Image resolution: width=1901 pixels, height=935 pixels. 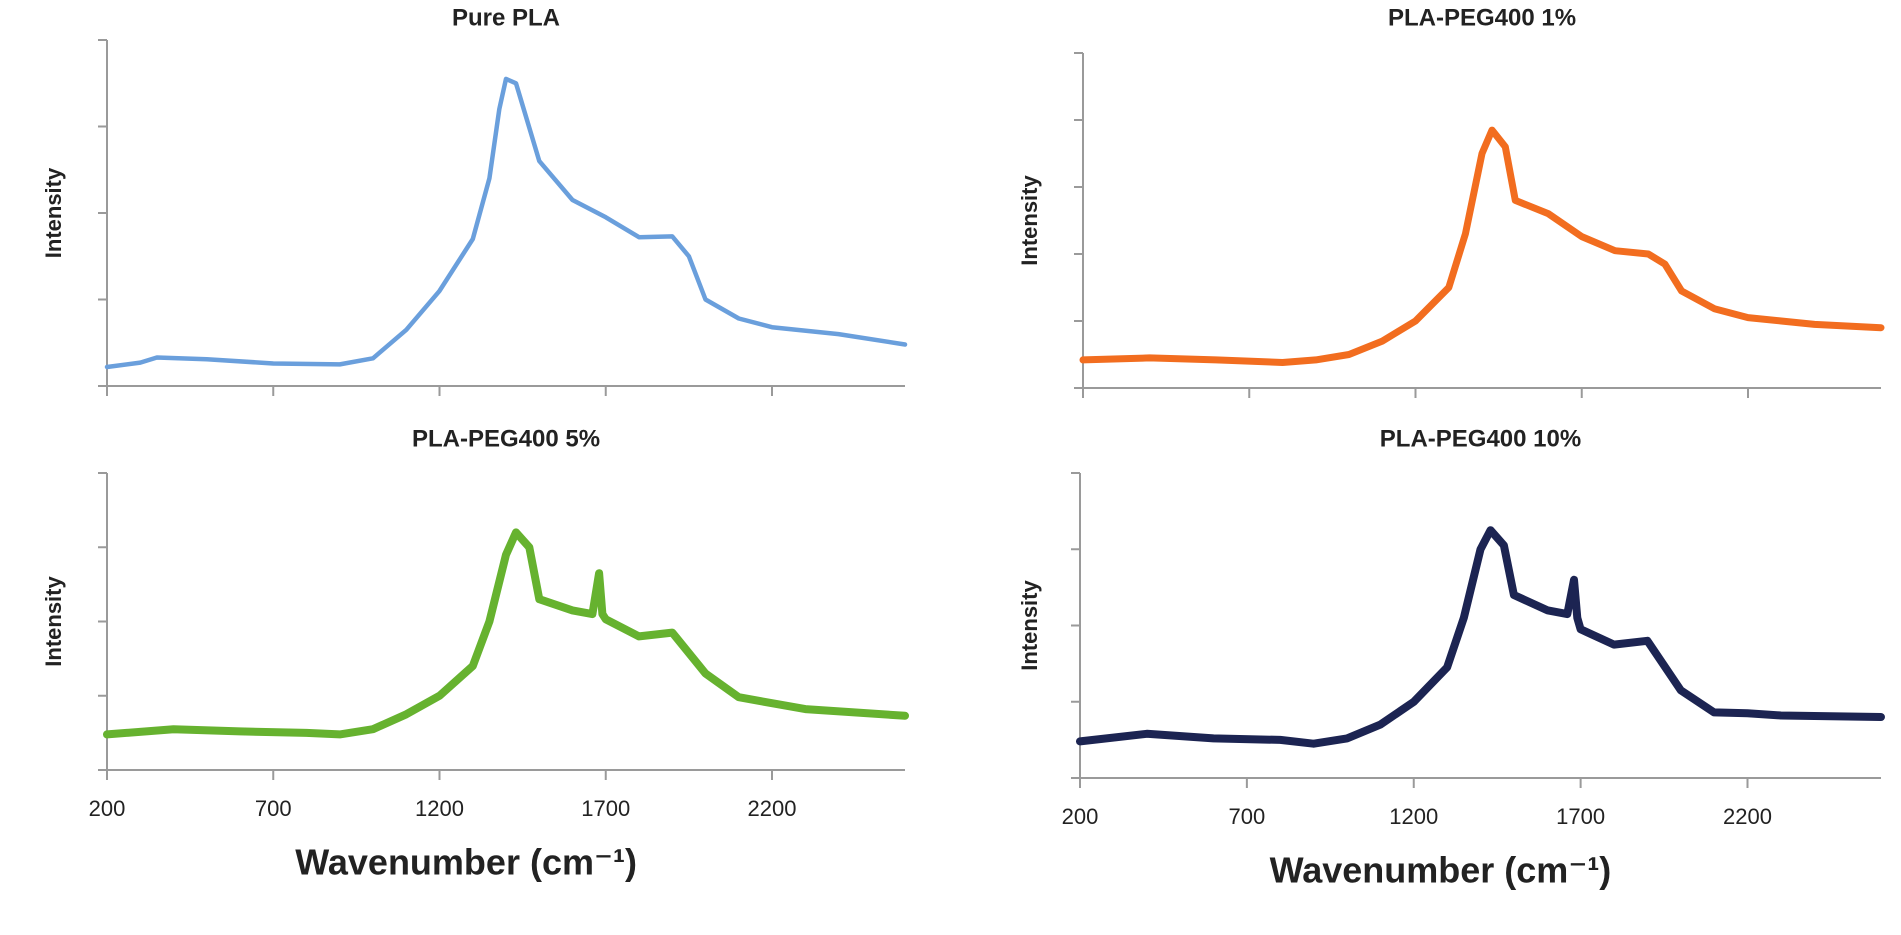 I want to click on chart-title: PLA-PEG400 5%, so click(x=506, y=438).